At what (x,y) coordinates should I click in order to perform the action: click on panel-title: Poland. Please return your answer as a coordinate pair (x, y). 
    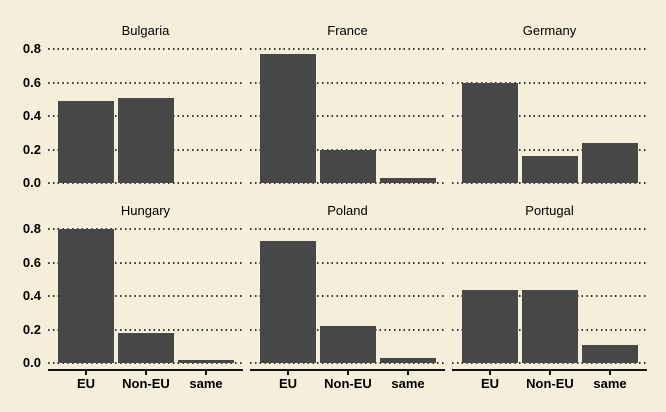
    Looking at the image, I should click on (347, 210).